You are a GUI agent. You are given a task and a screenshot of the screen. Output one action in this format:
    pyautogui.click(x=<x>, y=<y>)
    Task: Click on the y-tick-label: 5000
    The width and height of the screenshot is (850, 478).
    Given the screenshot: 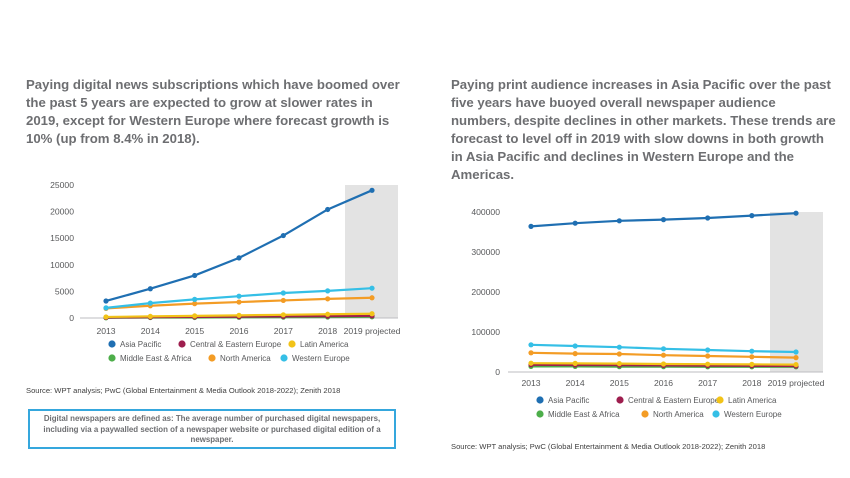 What is the action you would take?
    pyautogui.click(x=64, y=291)
    